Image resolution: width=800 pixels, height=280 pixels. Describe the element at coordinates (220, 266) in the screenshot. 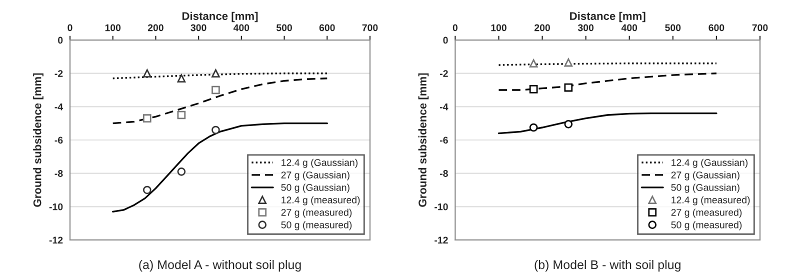

I see `text: (a) Model A - without soil plug` at that location.